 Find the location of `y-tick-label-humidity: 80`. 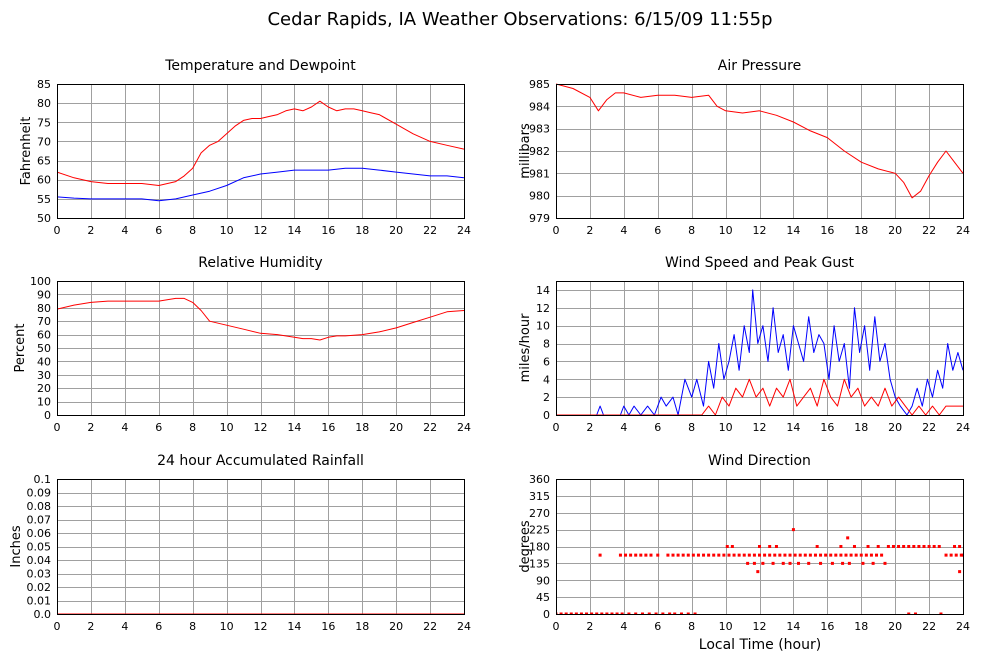

y-tick-label-humidity: 80 is located at coordinates (44, 308).